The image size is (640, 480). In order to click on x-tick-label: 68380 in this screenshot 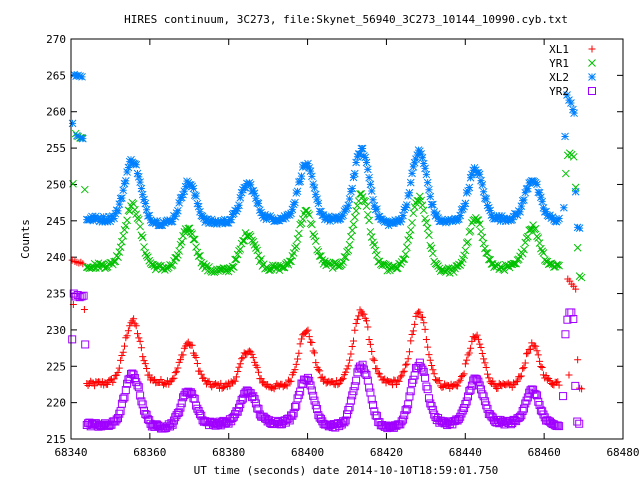, I will do `click(228, 452)`.